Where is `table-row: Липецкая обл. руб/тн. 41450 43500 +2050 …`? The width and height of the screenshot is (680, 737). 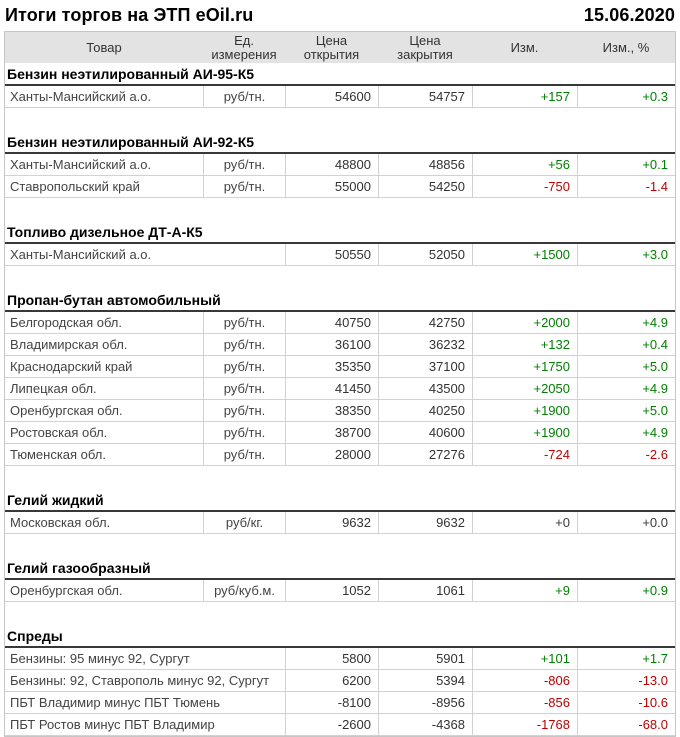 table-row: Липецкая обл. руб/тн. 41450 43500 +2050 … is located at coordinates (340, 389).